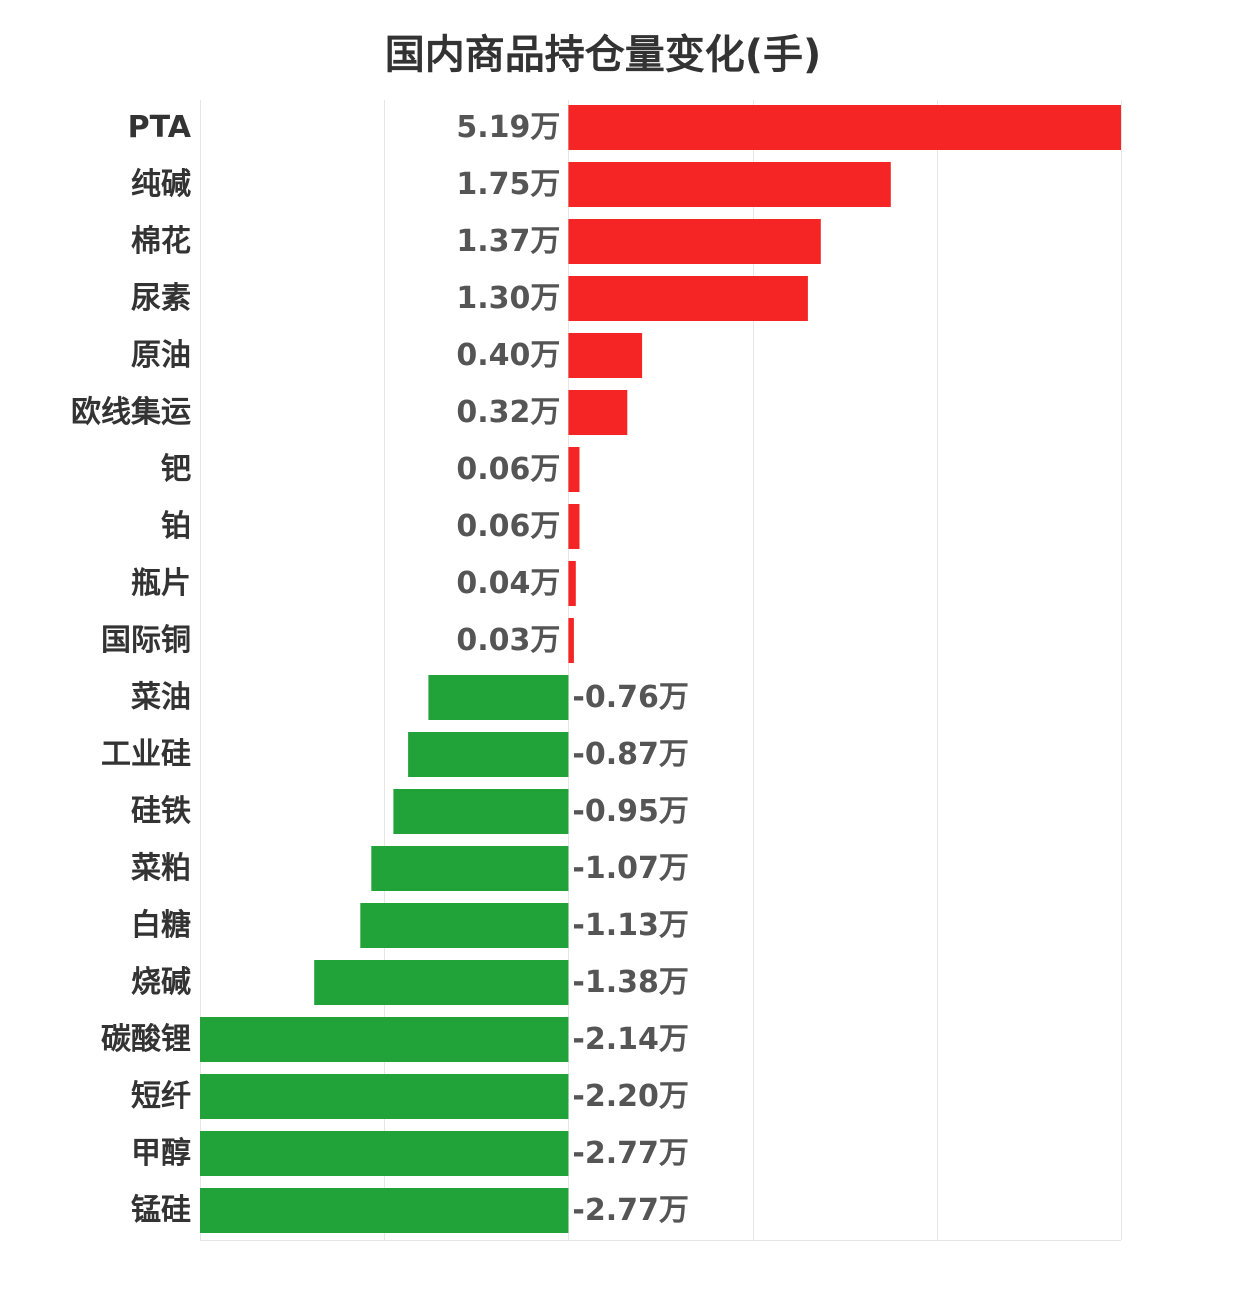 The image size is (1246, 1300). I want to click on category-label: 铂, so click(176, 526).